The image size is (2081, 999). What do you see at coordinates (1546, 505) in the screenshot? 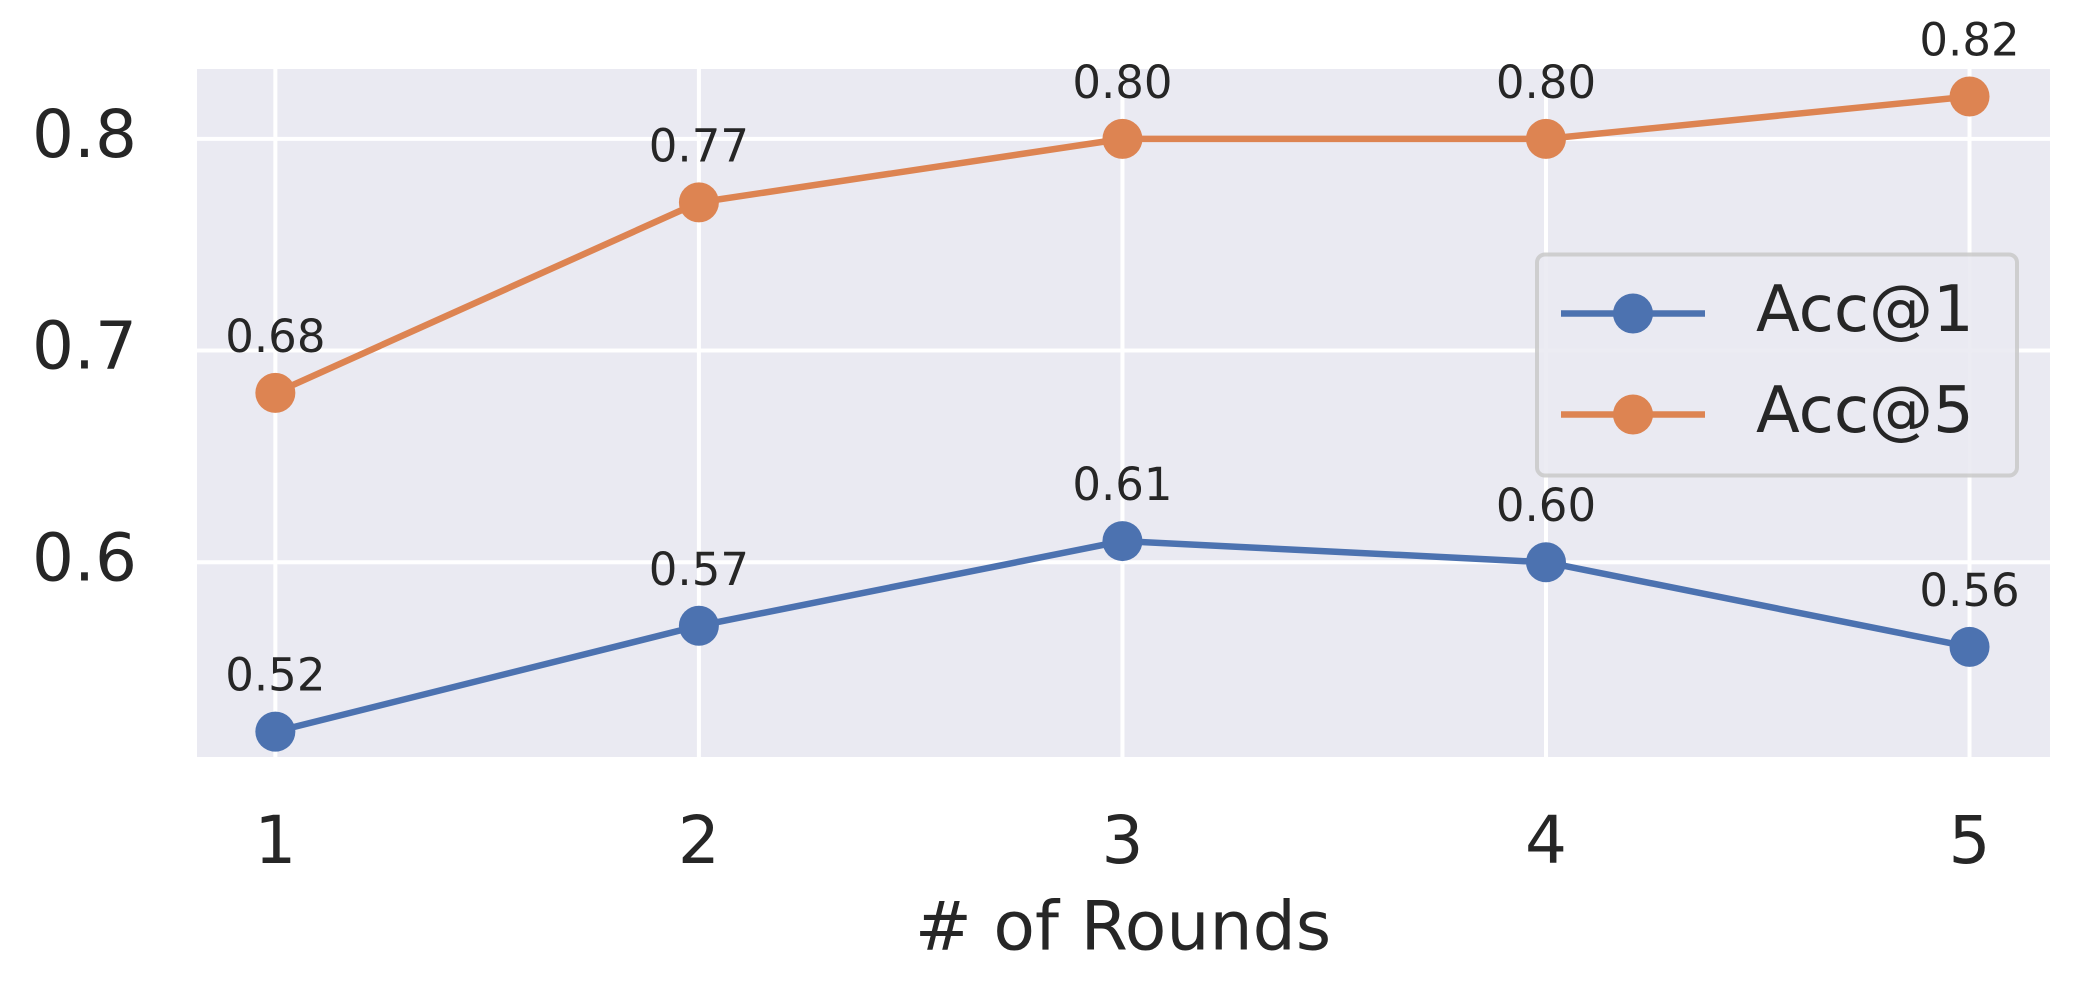
I see `data-label: 0.60` at bounding box center [1546, 505].